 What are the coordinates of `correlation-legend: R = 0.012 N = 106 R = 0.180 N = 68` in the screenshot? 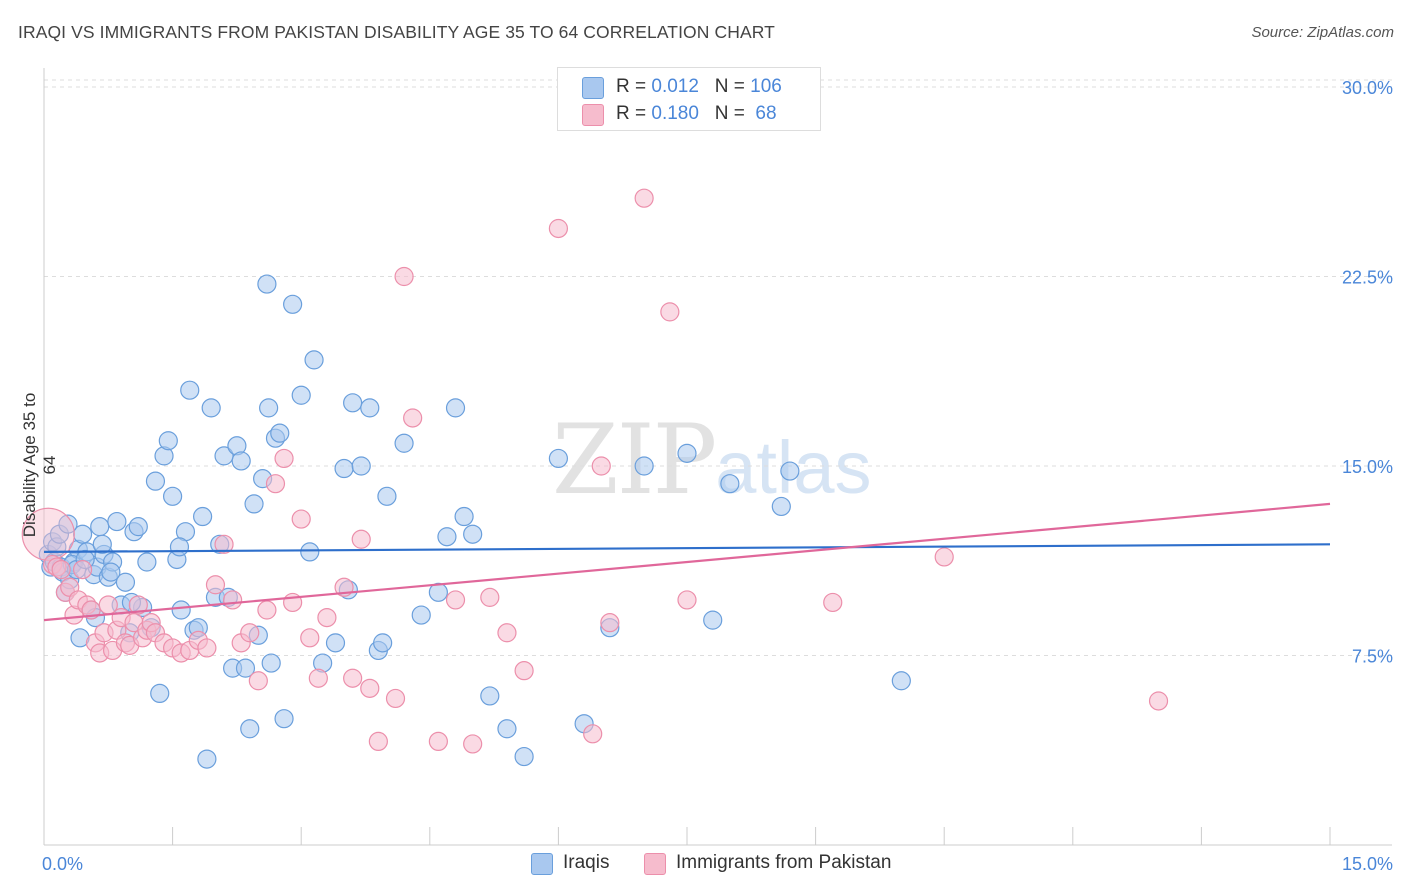 It's located at (689, 99).